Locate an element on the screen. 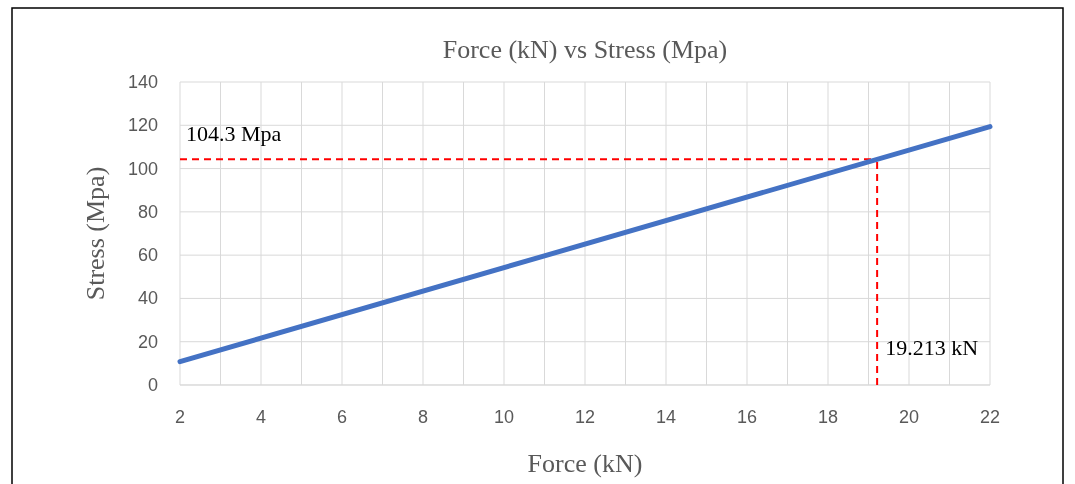  ref-line-label: 19.213 kN is located at coordinates (932, 347).